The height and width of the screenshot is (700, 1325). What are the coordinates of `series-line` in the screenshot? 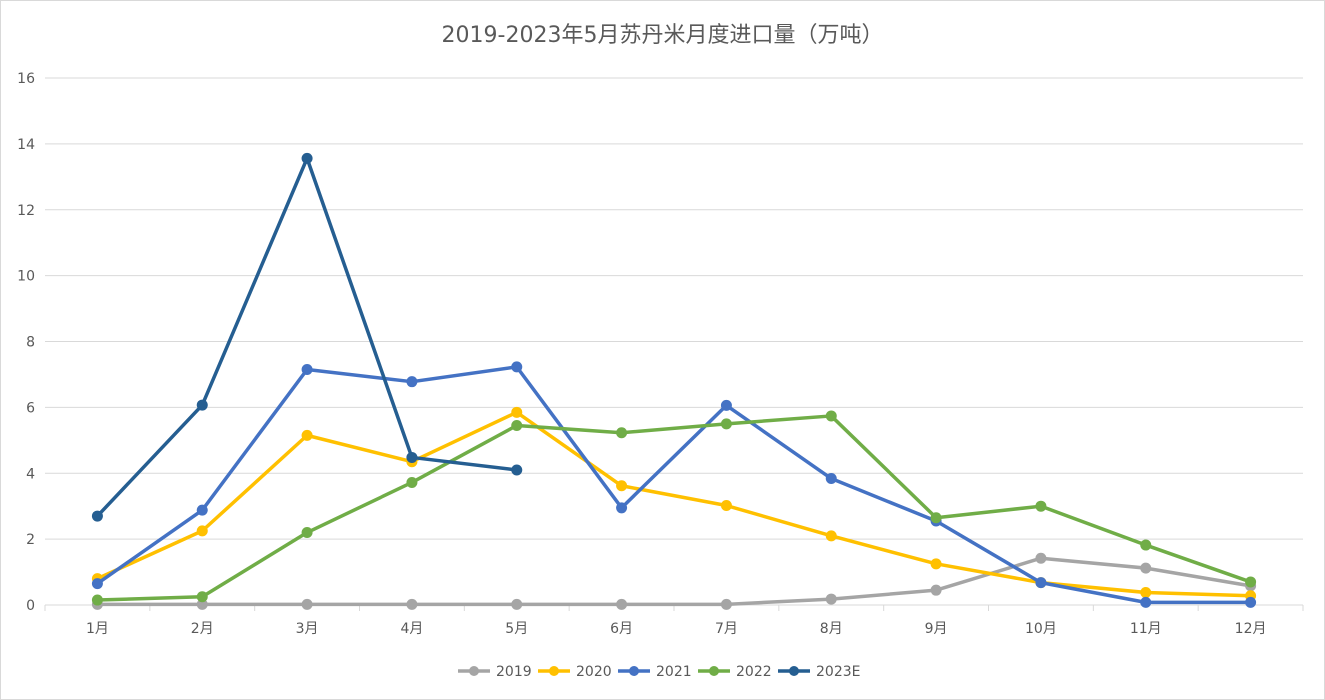 It's located at (674, 581).